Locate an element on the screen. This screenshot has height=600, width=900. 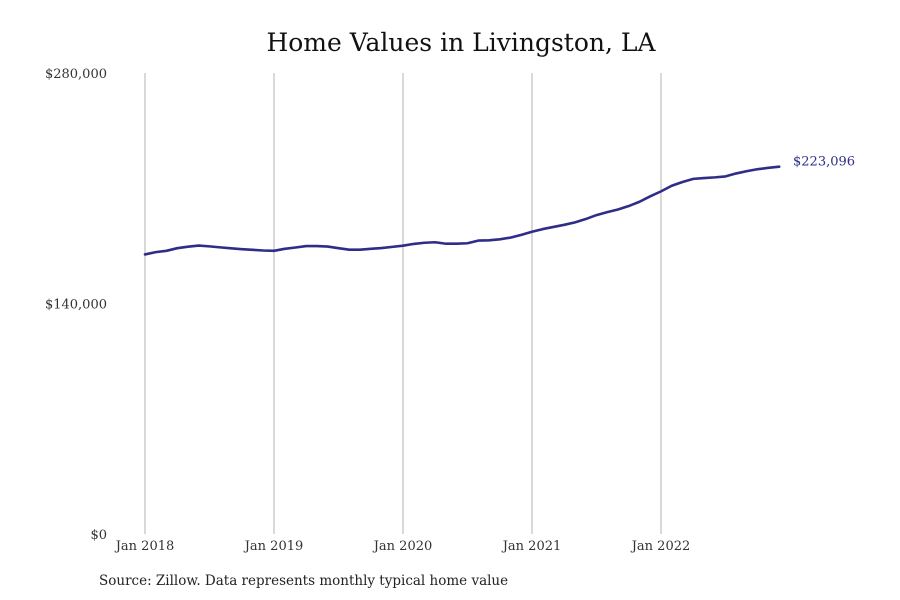
y-tick-label: $280,000 is located at coordinates (76, 74).